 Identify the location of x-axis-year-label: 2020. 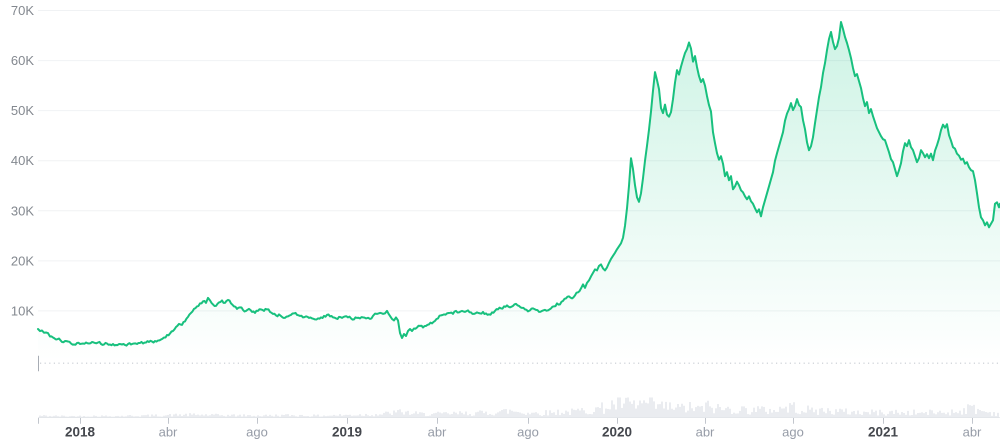
(617, 432).